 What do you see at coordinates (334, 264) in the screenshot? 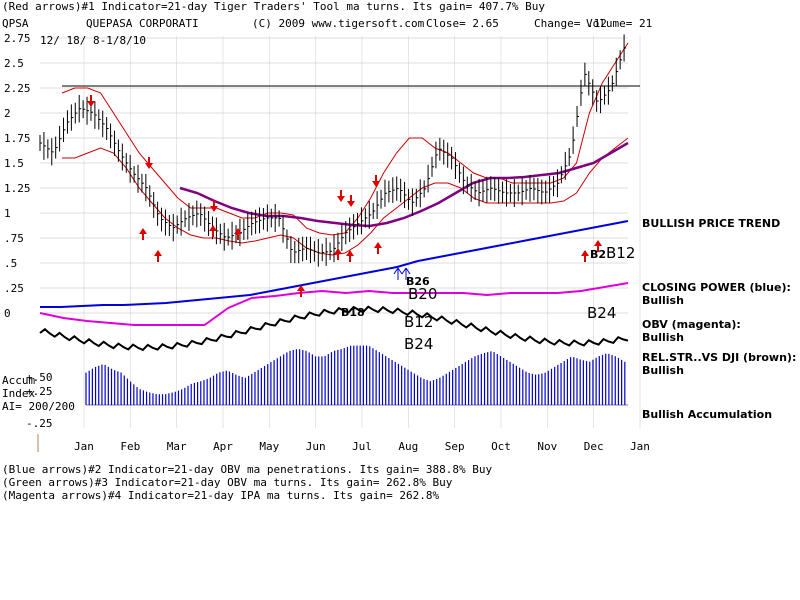
I see `closing-power-line` at bounding box center [334, 264].